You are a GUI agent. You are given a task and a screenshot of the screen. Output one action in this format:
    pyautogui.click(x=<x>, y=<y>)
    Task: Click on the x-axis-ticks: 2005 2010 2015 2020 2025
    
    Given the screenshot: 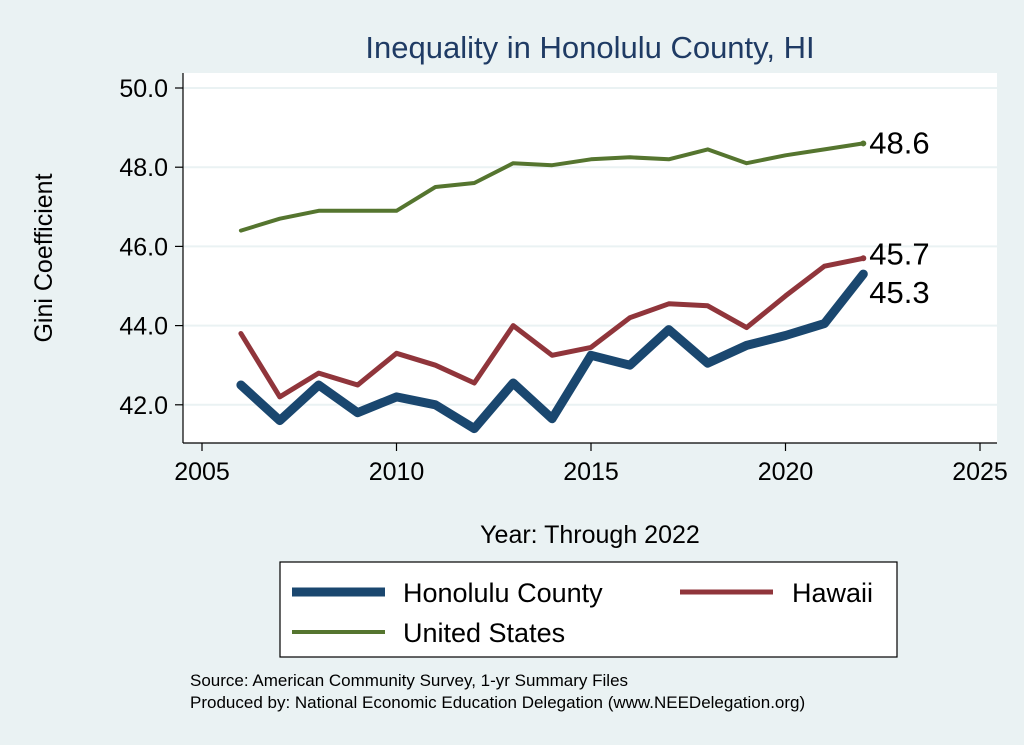 What is the action you would take?
    pyautogui.click(x=591, y=464)
    